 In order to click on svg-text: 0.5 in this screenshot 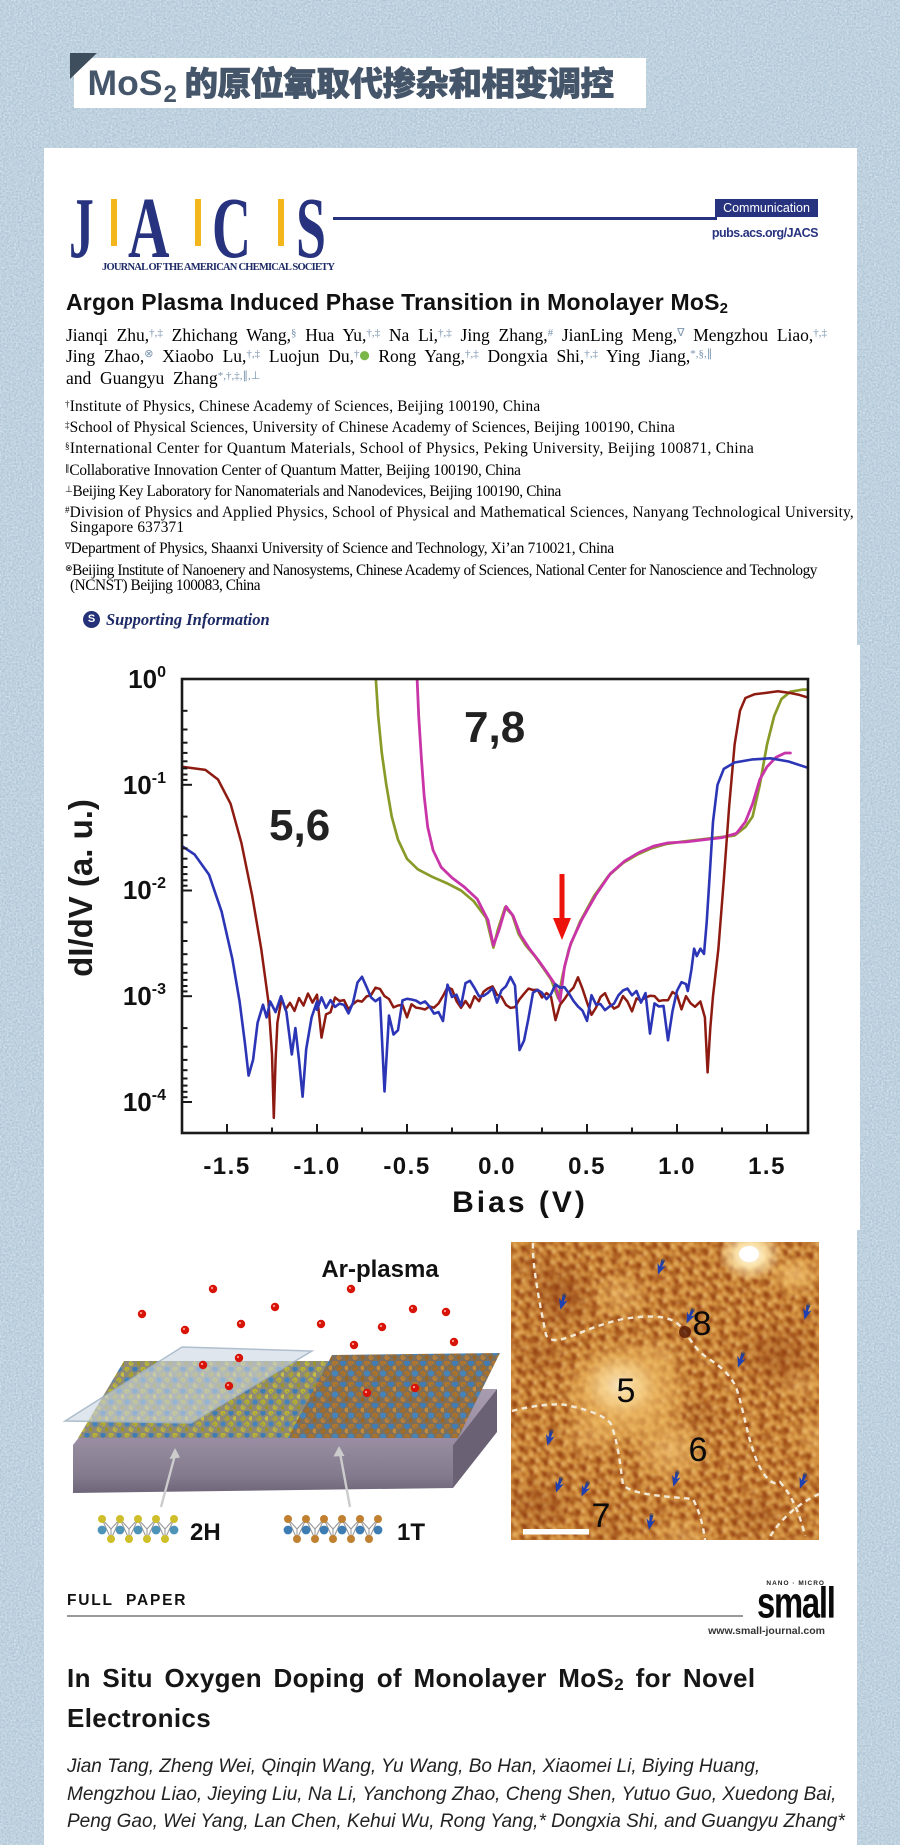, I will do `click(587, 1166)`.